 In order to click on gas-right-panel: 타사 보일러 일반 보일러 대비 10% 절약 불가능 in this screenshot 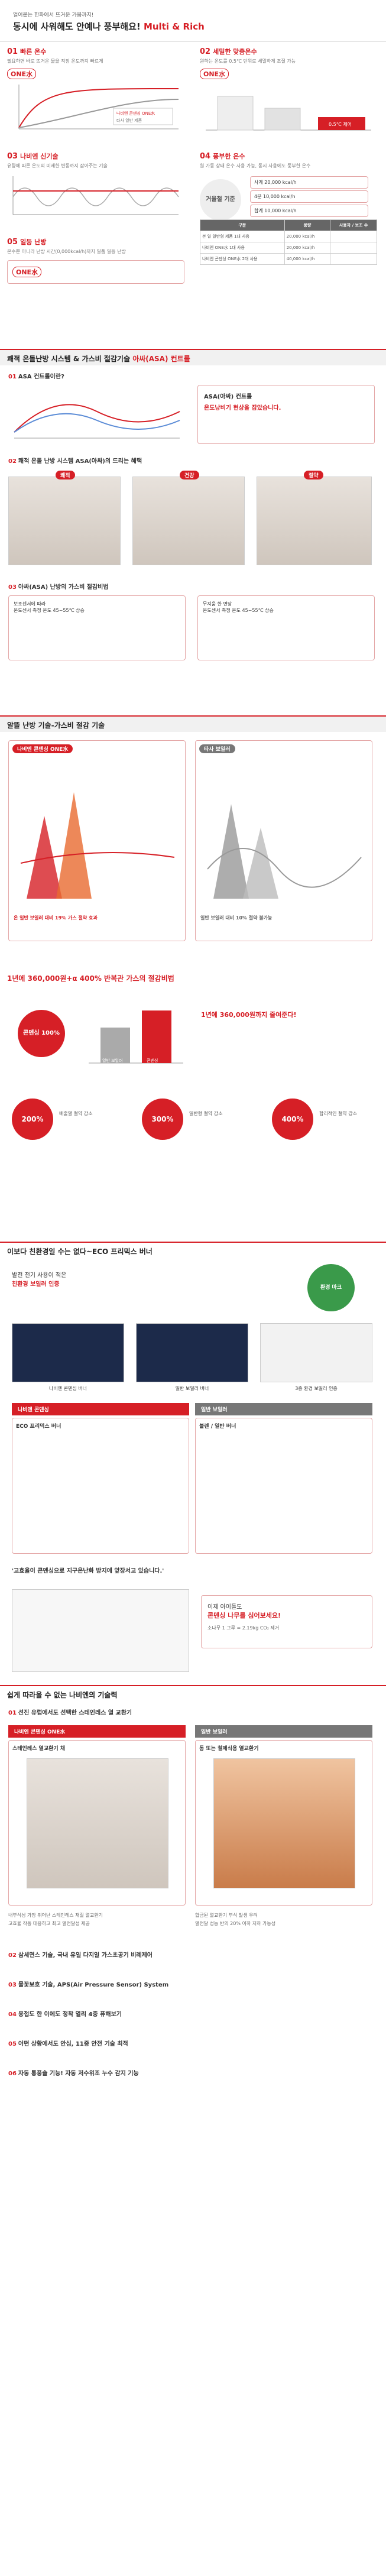, I will do `click(283, 840)`.